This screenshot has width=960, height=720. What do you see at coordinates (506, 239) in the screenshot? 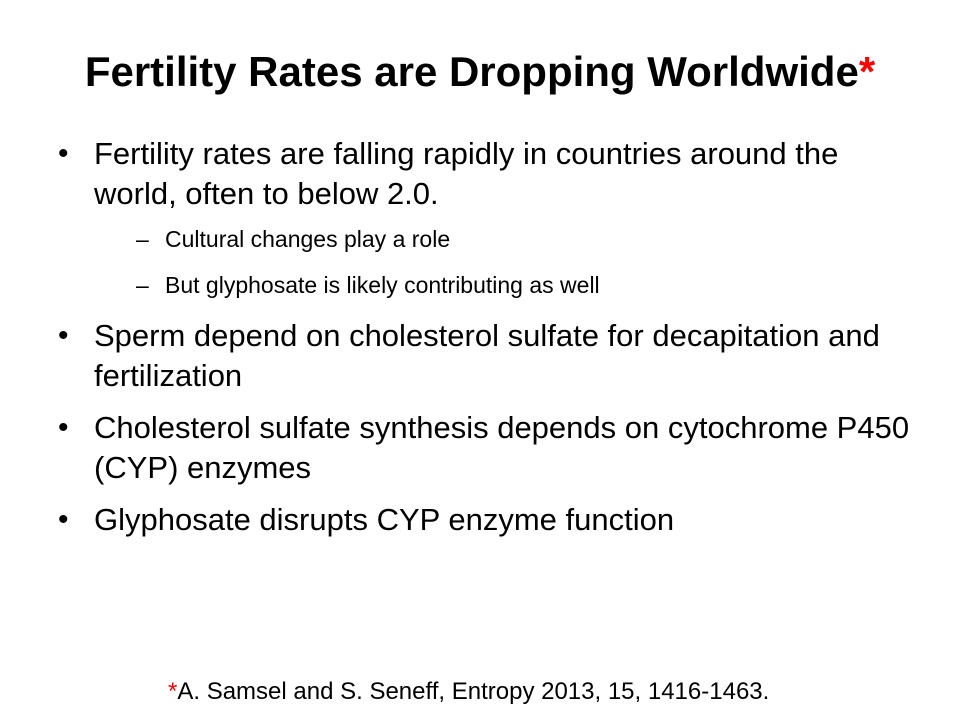
I see `sub-bullet-item: Cultural changes play a role` at bounding box center [506, 239].